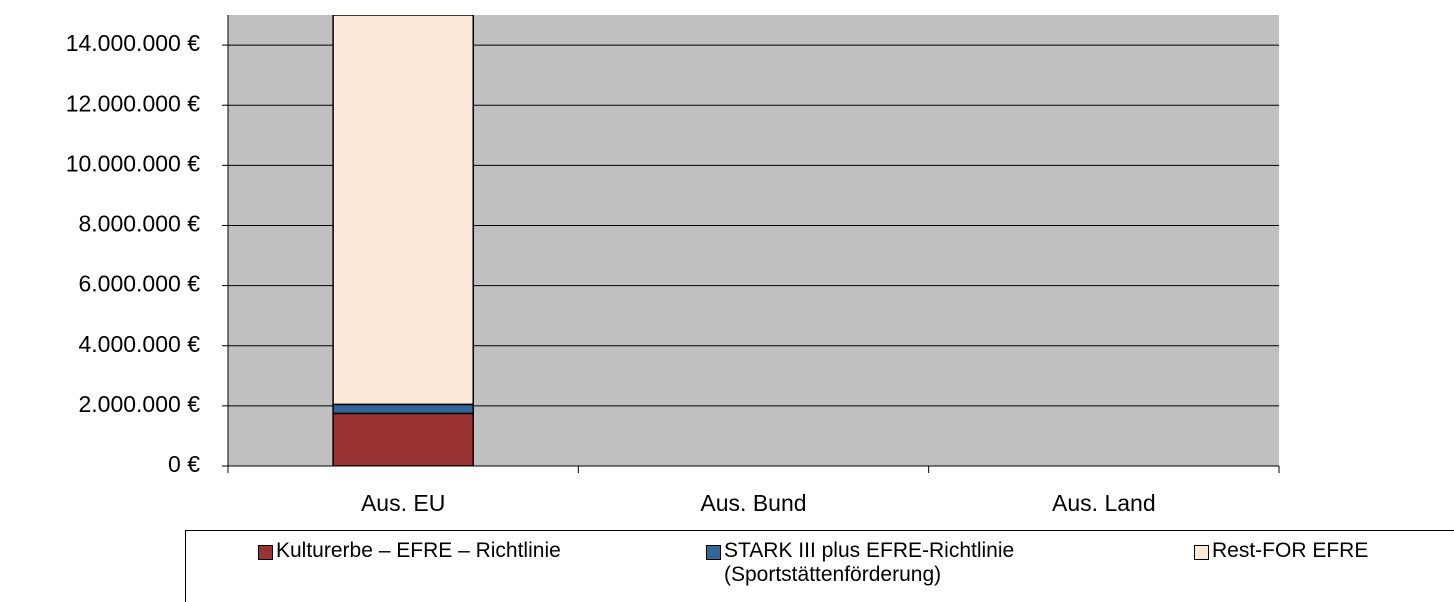 This screenshot has width=1454, height=602. I want to click on legend-label: Kulturerbe – EFRE – Richtlinie, so click(418, 550).